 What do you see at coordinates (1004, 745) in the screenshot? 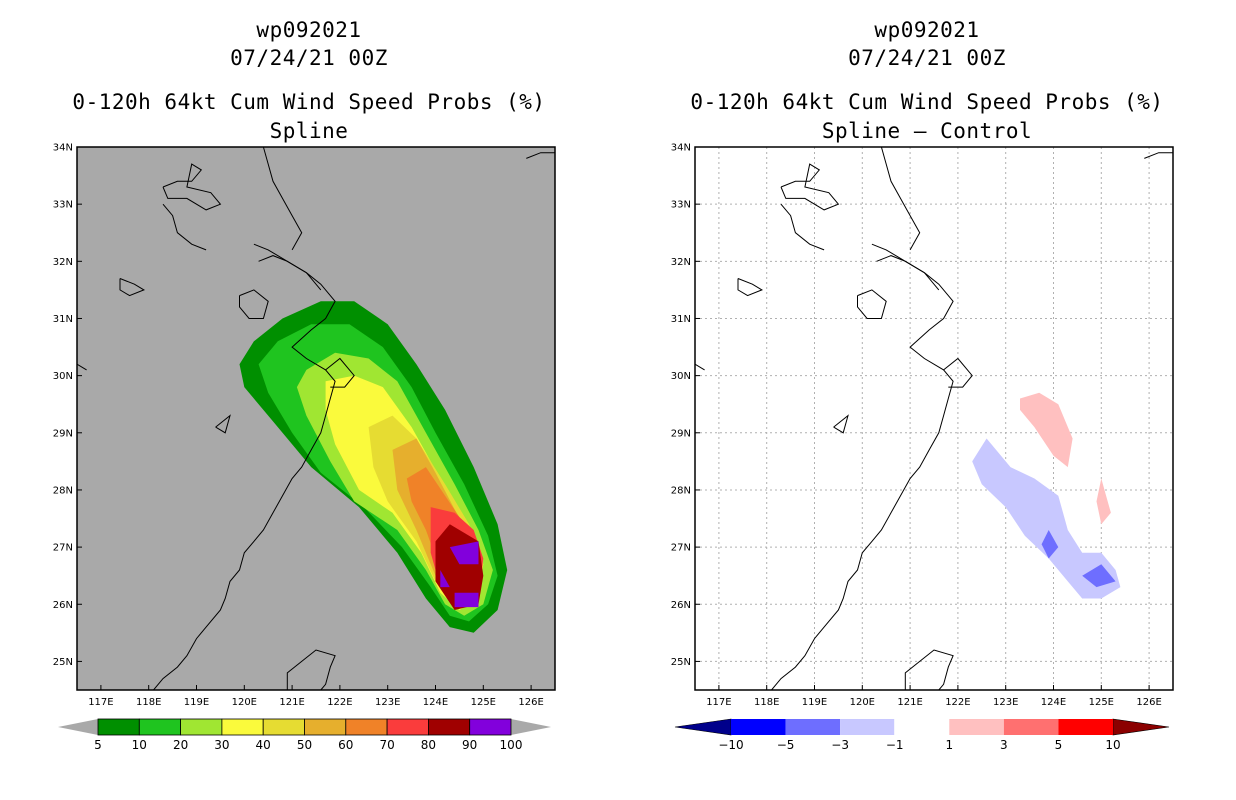
I see `colorbar-label: 3` at bounding box center [1004, 745].